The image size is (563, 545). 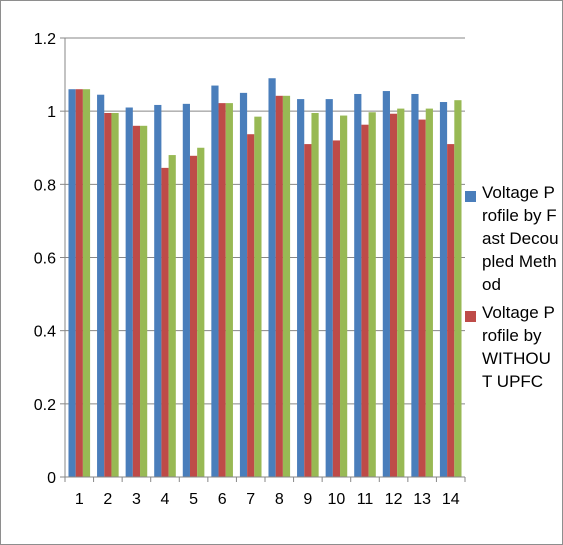 I want to click on y-tick-labels: 0 0.2 0.4 0.6 0.8 1 1.2, so click(x=45, y=259).